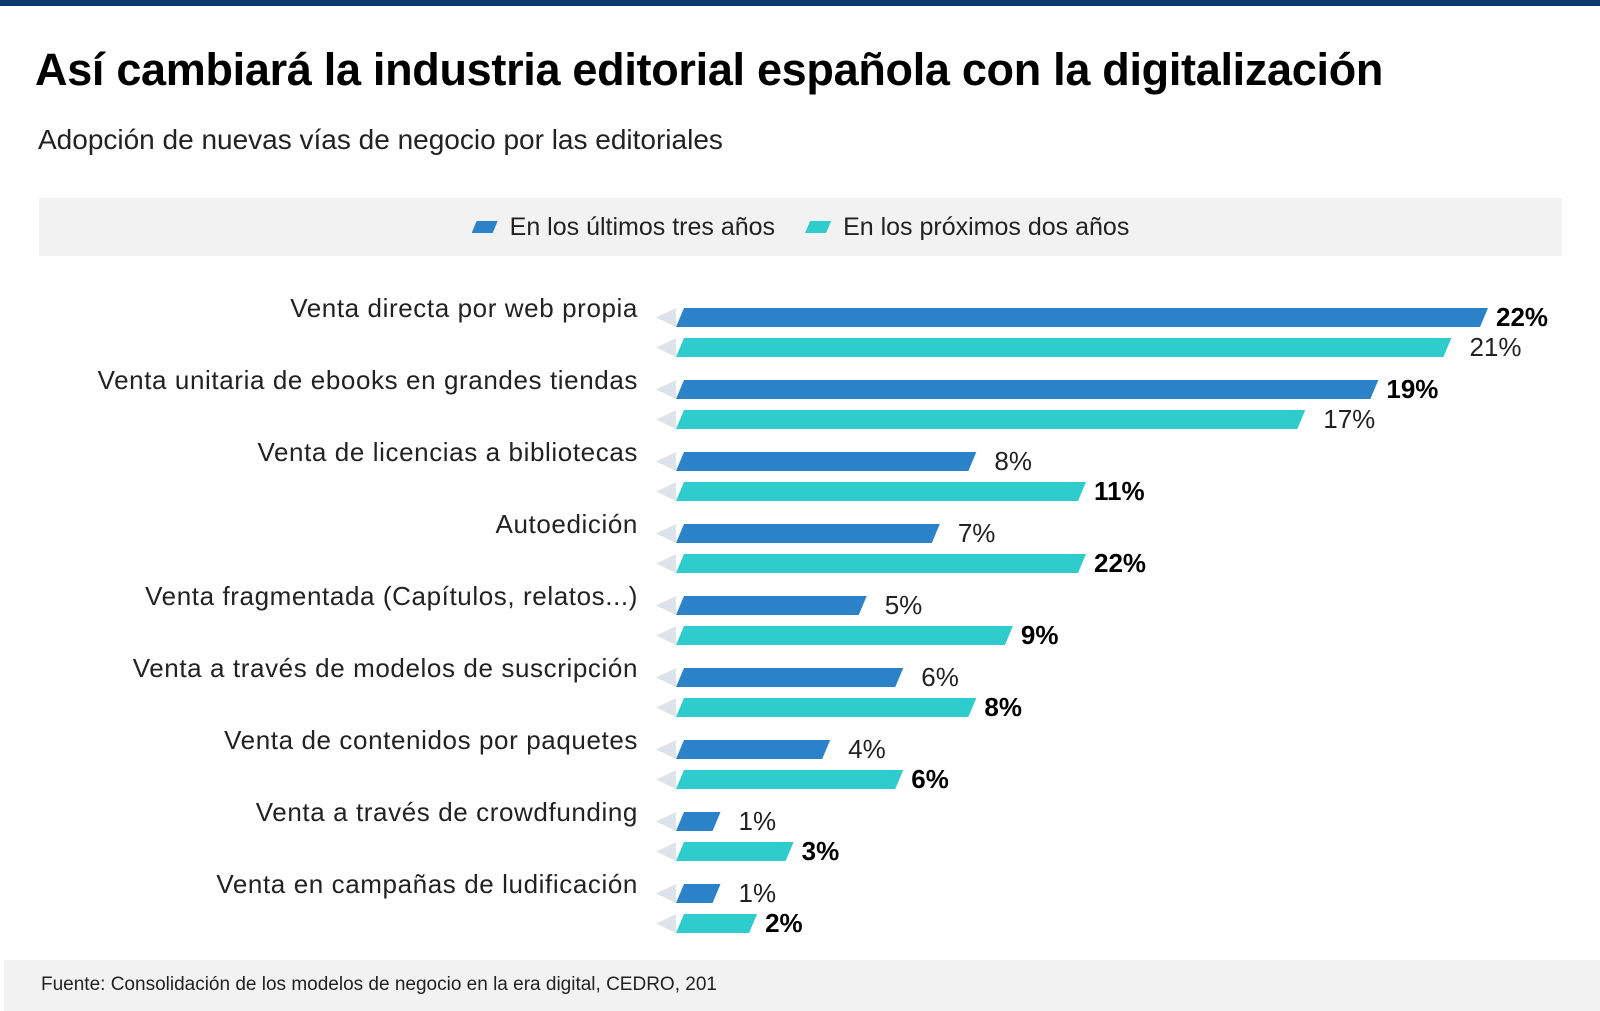  I want to click on data-label: 5%, so click(904, 605).